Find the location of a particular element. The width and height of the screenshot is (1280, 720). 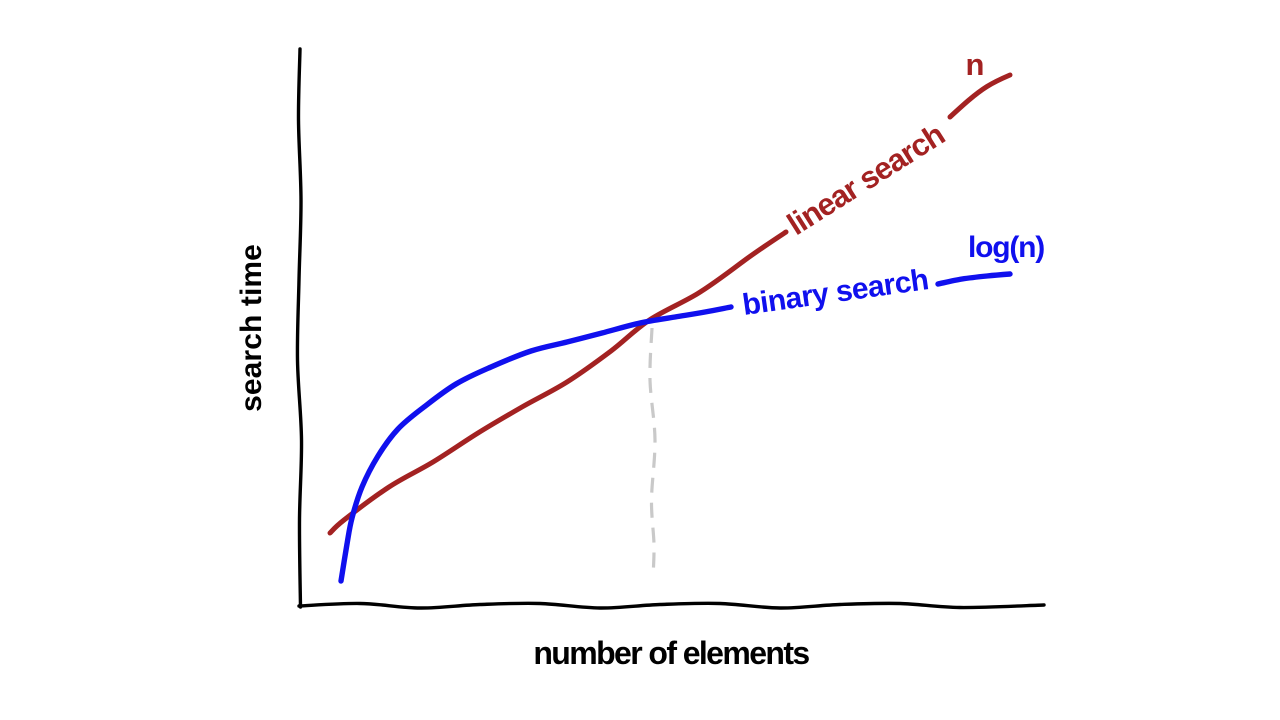

svg-text: number of elements is located at coordinates (671, 653).